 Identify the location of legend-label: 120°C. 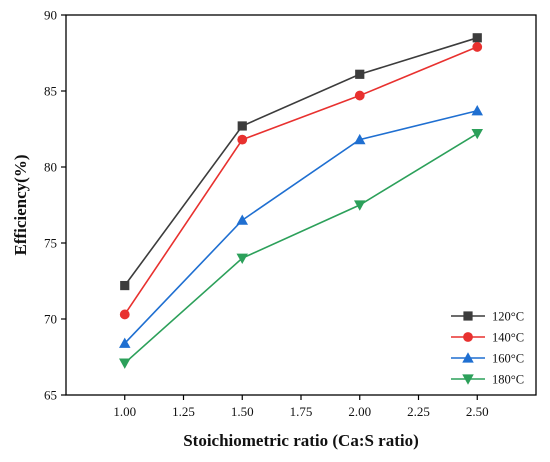
(508, 317).